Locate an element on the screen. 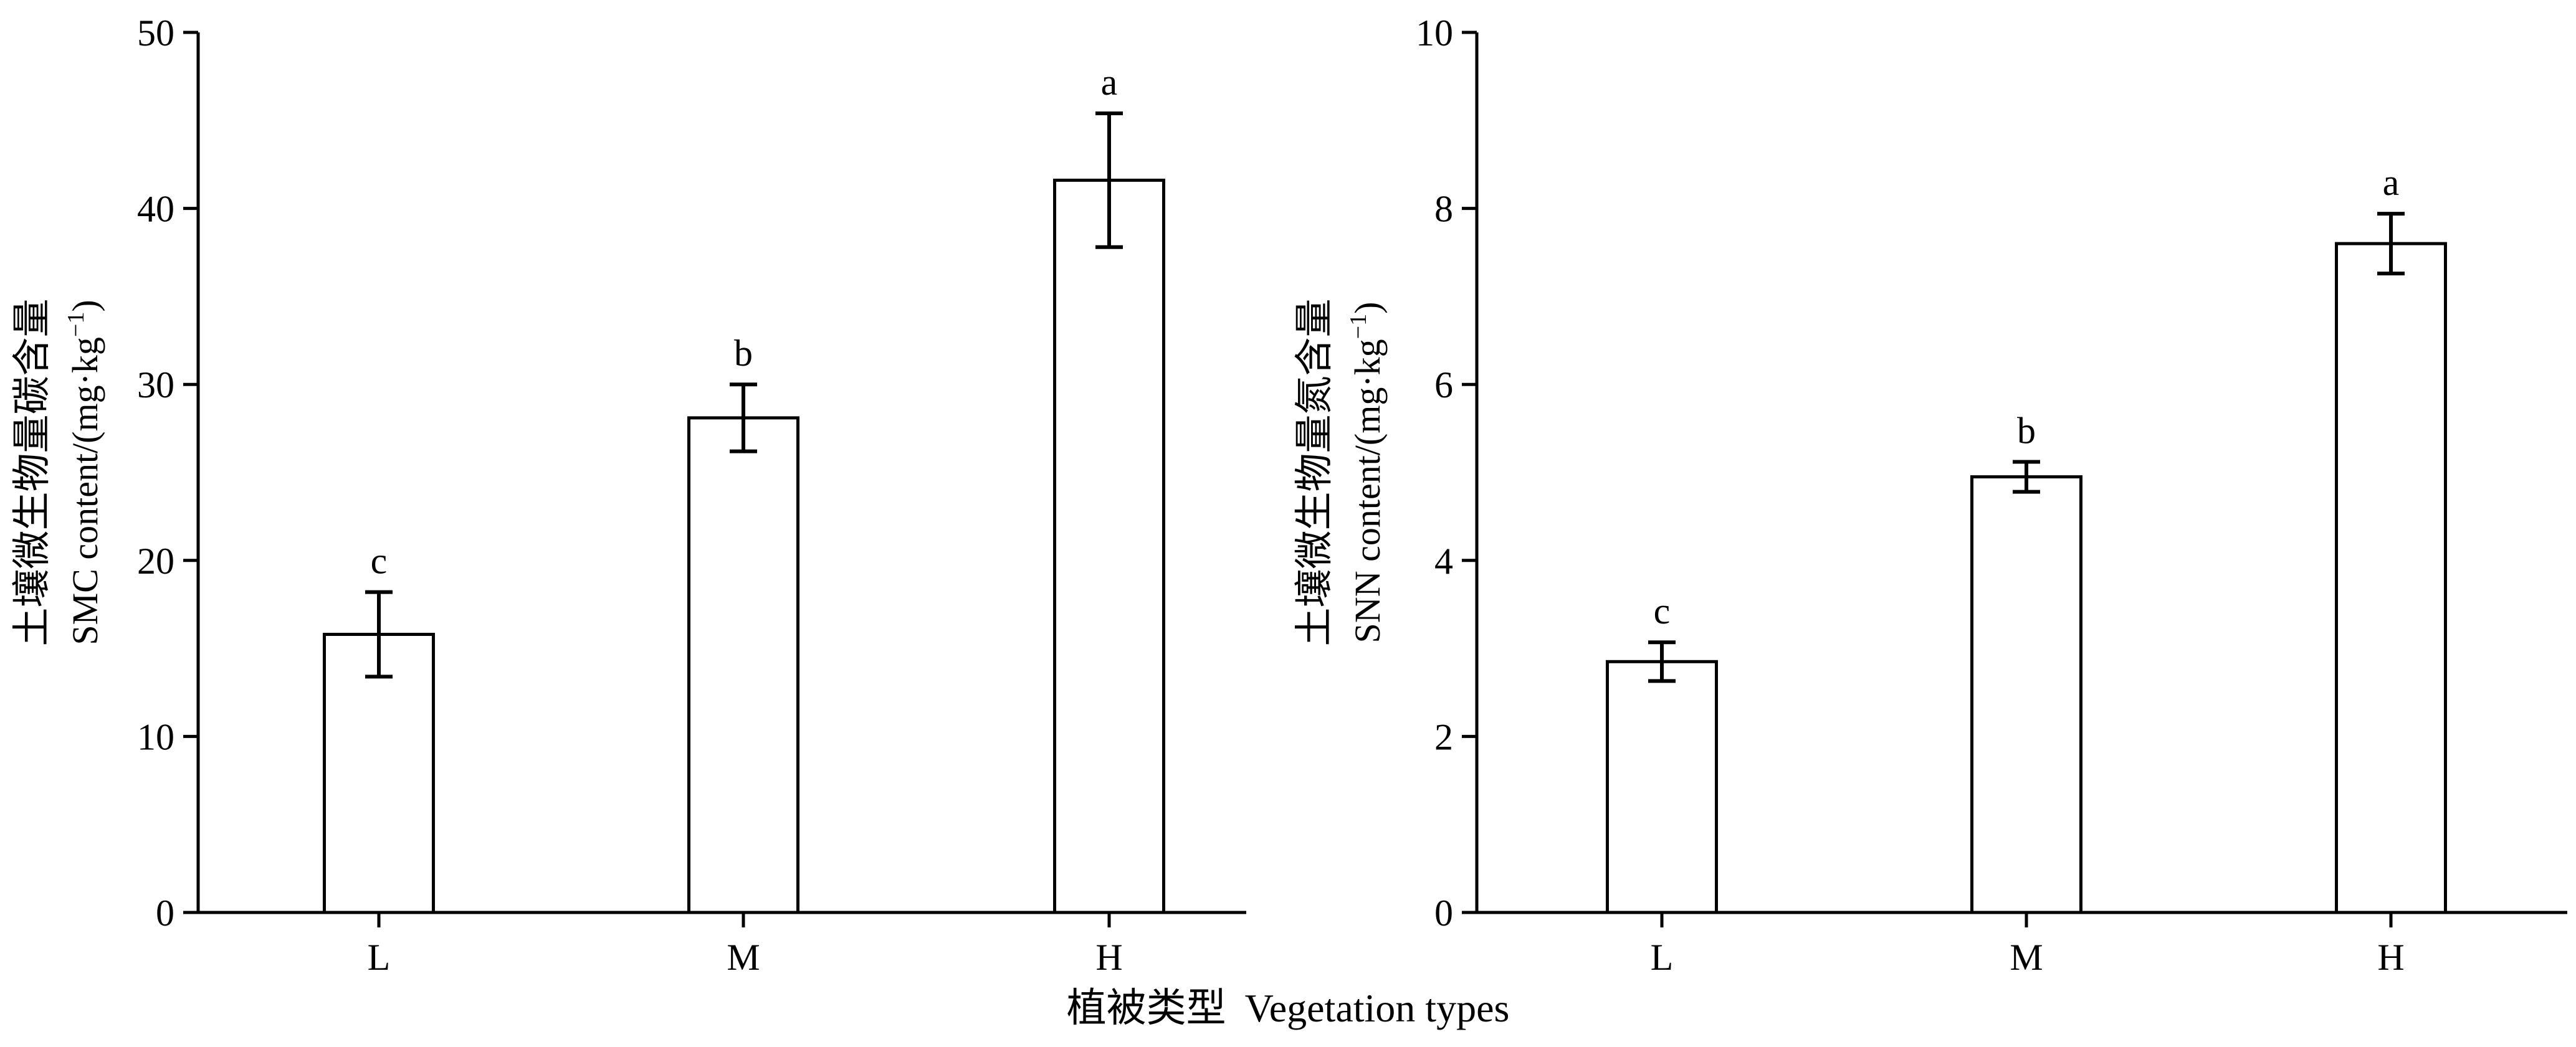 The image size is (2576, 1047). y-tick-label: 30 is located at coordinates (155, 385).